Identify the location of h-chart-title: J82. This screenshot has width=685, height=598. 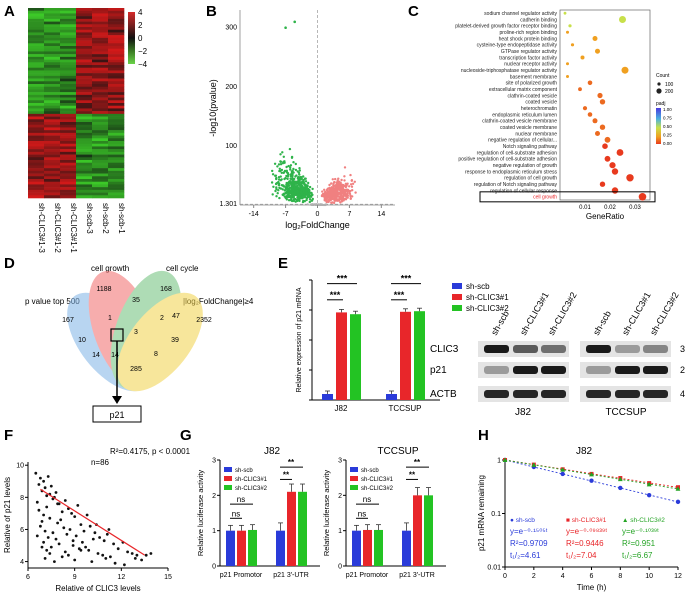
(584, 451).